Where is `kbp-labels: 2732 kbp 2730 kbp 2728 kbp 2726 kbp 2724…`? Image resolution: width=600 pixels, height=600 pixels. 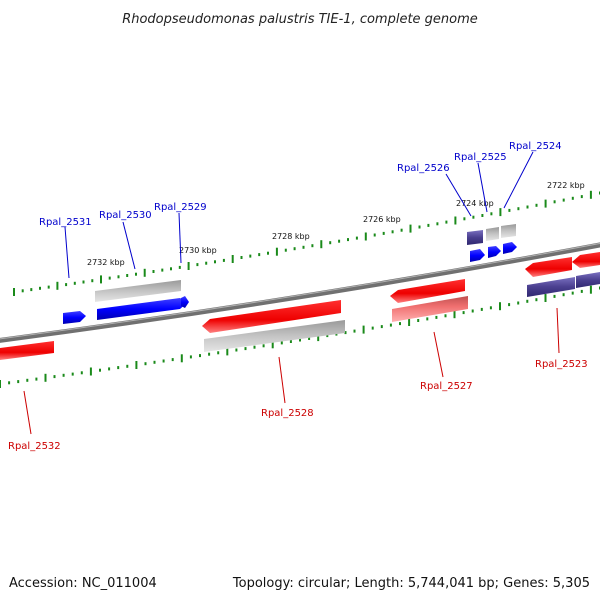 kbp-labels: 2732 kbp 2730 kbp 2728 kbp 2726 kbp 2724… is located at coordinates (336, 224).